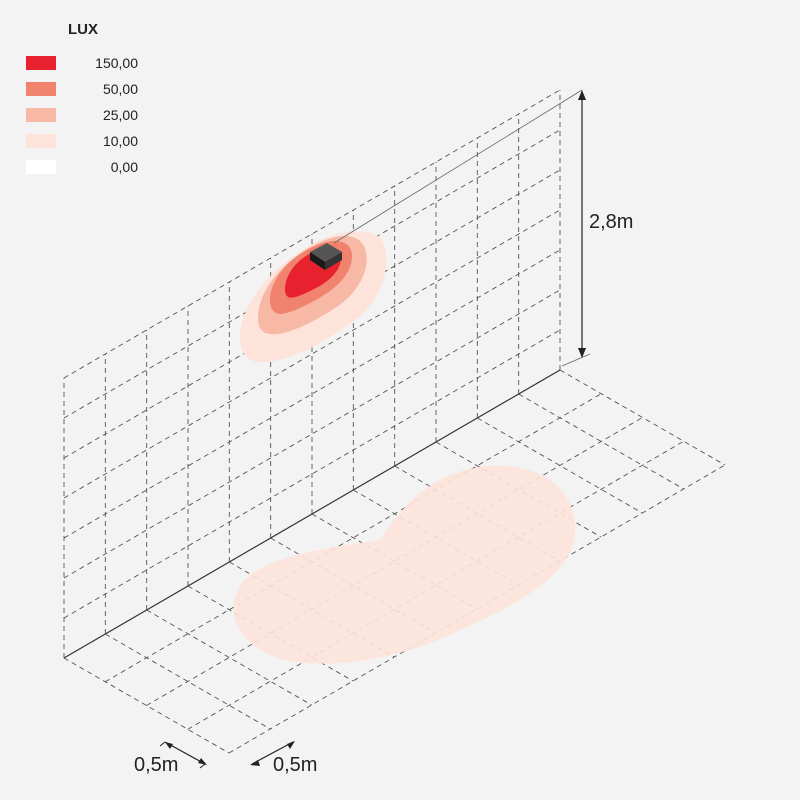 The image size is (800, 800). Describe the element at coordinates (86, 167) in the screenshot. I see `legend-item: 0,00` at that location.